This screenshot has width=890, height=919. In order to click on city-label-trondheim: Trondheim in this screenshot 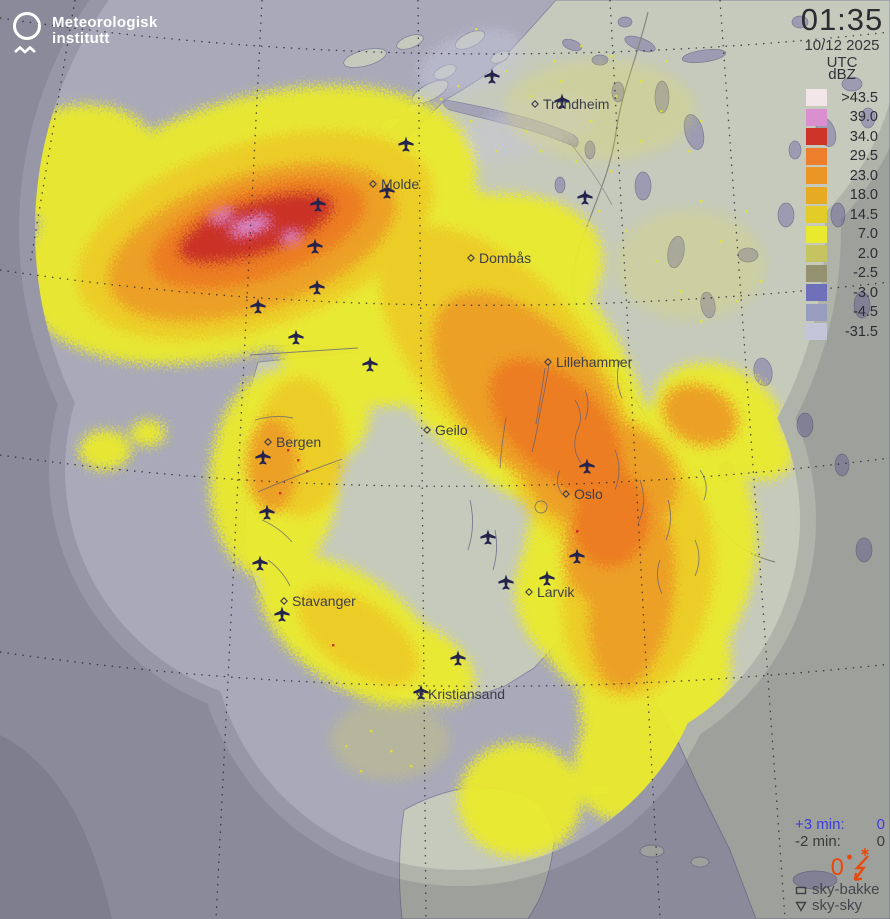, I will do `click(576, 104)`.